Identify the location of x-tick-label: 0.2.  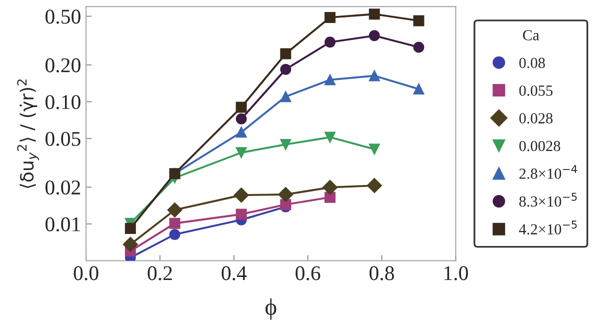
(160, 273).